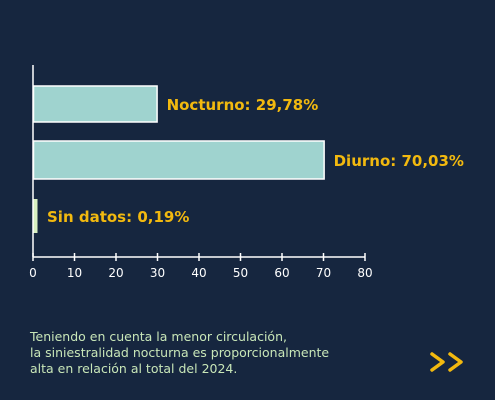 Image resolution: width=495 pixels, height=400 pixels. I want to click on double-chevron-right-icon, so click(448, 362).